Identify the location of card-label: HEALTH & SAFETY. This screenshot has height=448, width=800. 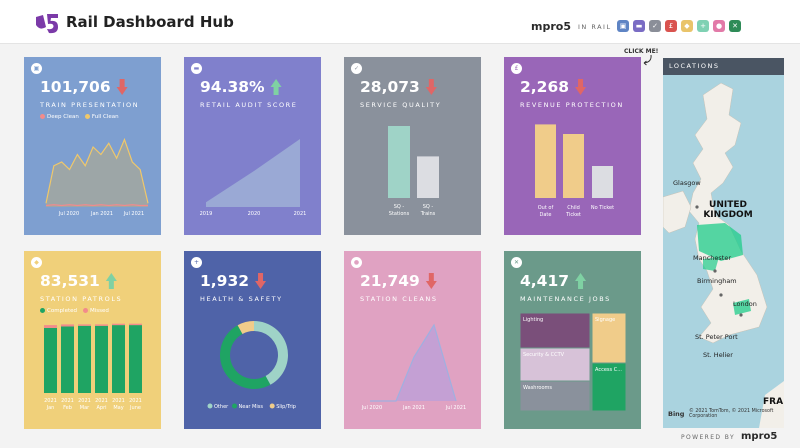
(241, 299).